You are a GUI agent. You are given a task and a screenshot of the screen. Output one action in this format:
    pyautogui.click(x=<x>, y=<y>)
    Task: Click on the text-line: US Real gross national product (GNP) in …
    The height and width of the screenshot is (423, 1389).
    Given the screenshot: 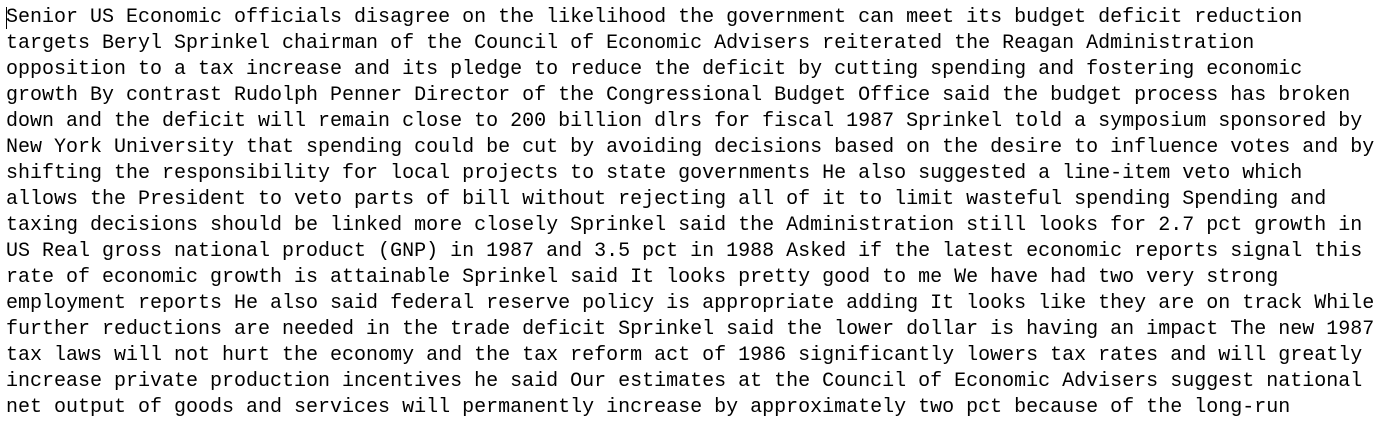 What is the action you would take?
    pyautogui.click(x=684, y=251)
    